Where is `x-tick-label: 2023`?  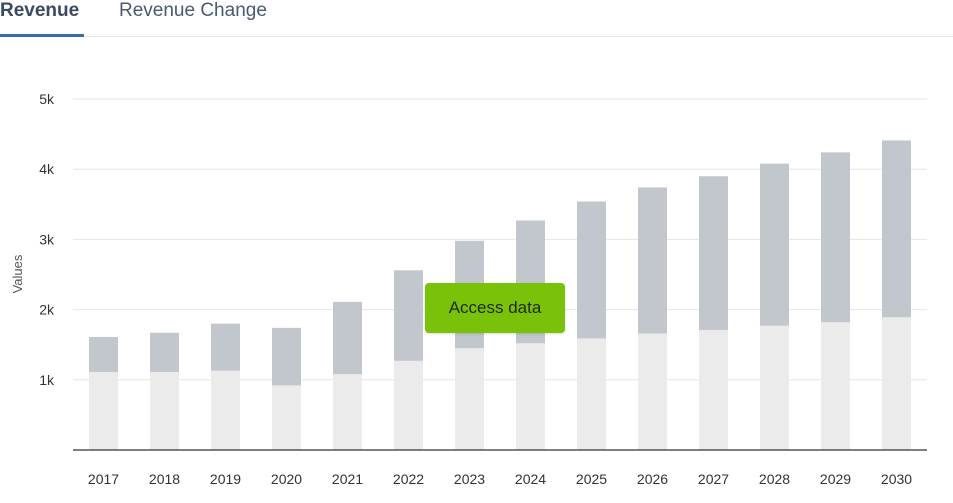
x-tick-label: 2023 is located at coordinates (469, 479).